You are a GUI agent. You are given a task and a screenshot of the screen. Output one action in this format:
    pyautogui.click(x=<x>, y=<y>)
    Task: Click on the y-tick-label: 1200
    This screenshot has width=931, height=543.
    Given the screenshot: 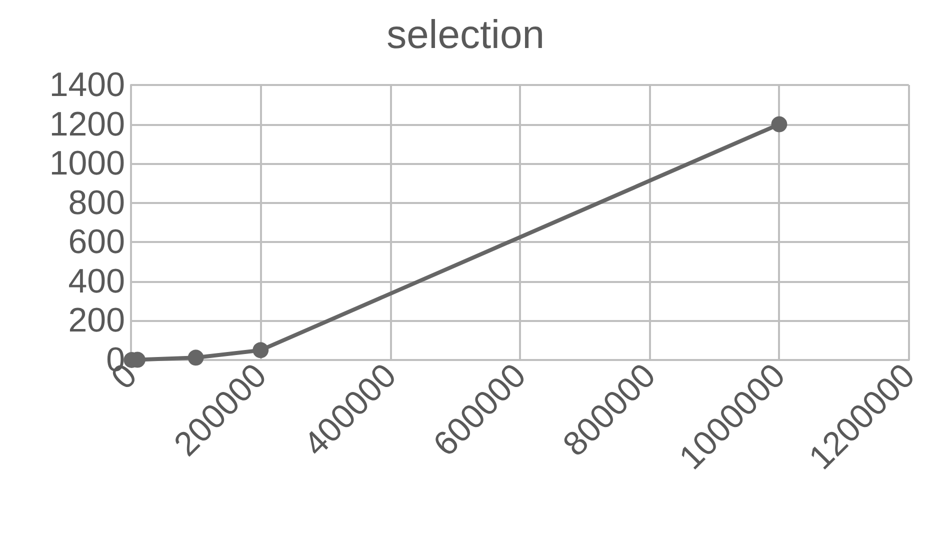 What is the action you would take?
    pyautogui.click(x=87, y=124)
    